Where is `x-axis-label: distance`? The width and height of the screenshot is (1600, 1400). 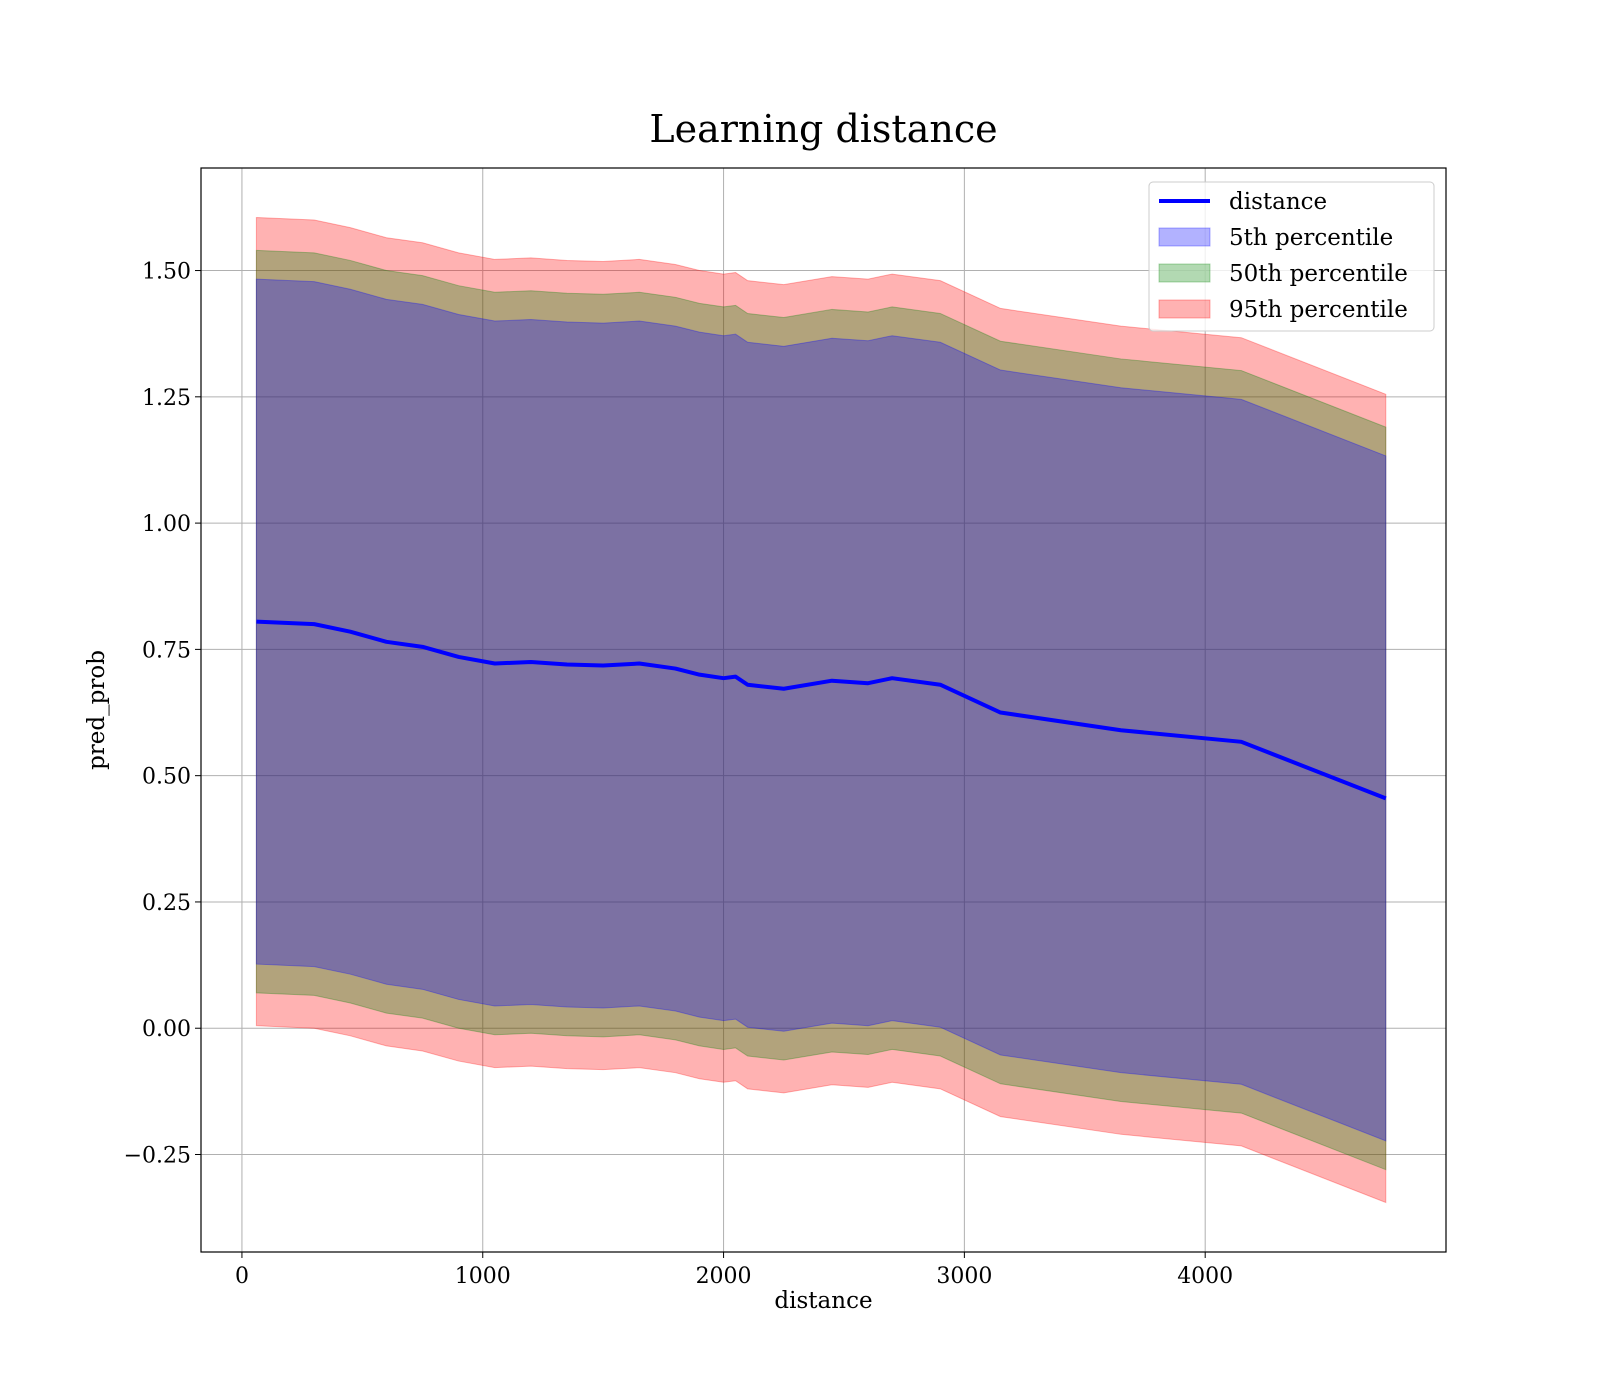 x-axis-label: distance is located at coordinates (823, 1301).